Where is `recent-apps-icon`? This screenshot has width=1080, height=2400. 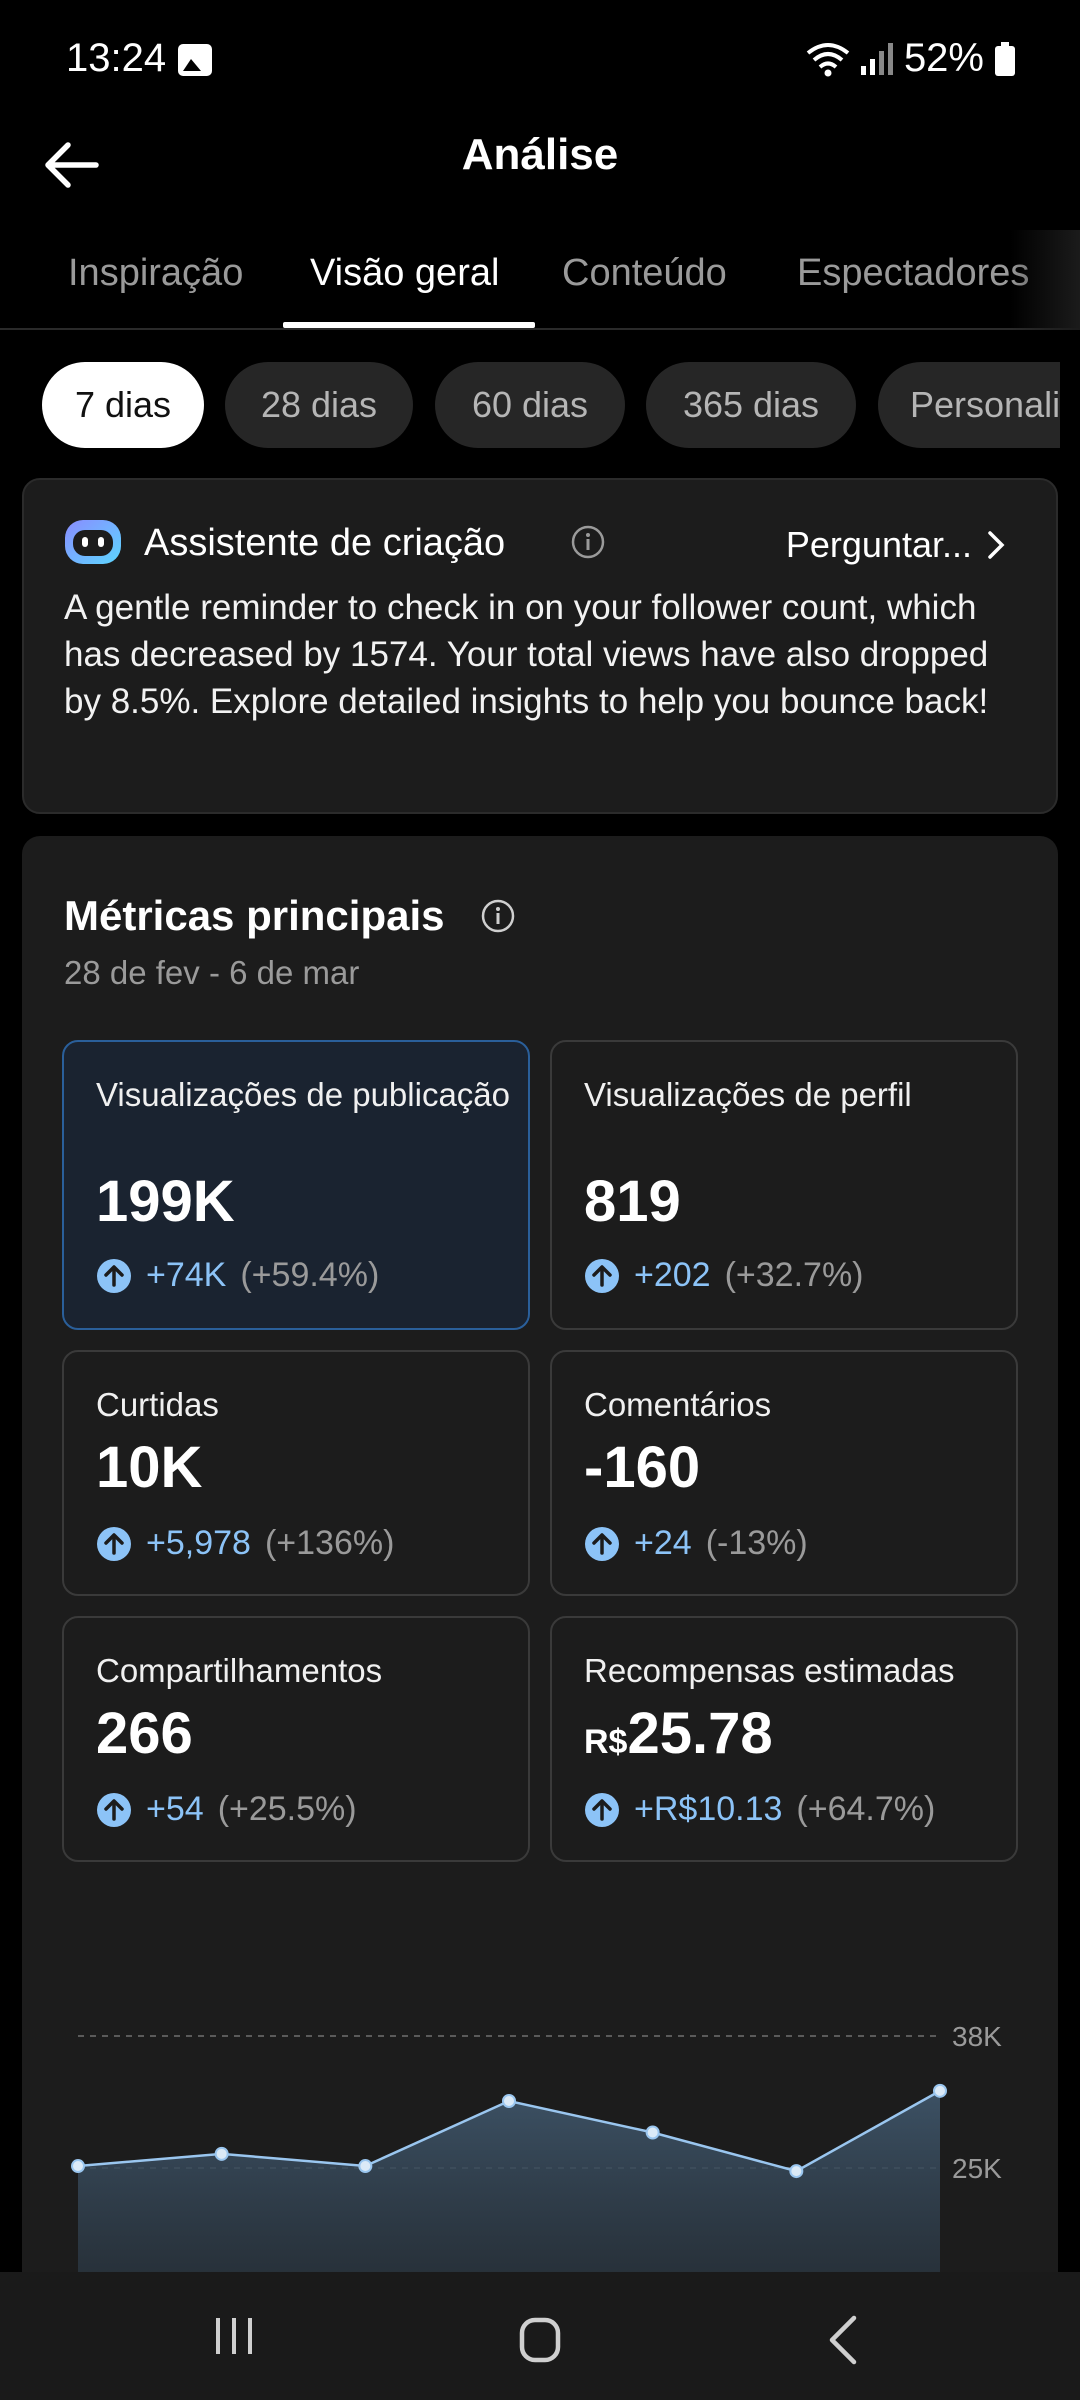 recent-apps-icon is located at coordinates (234, 2336).